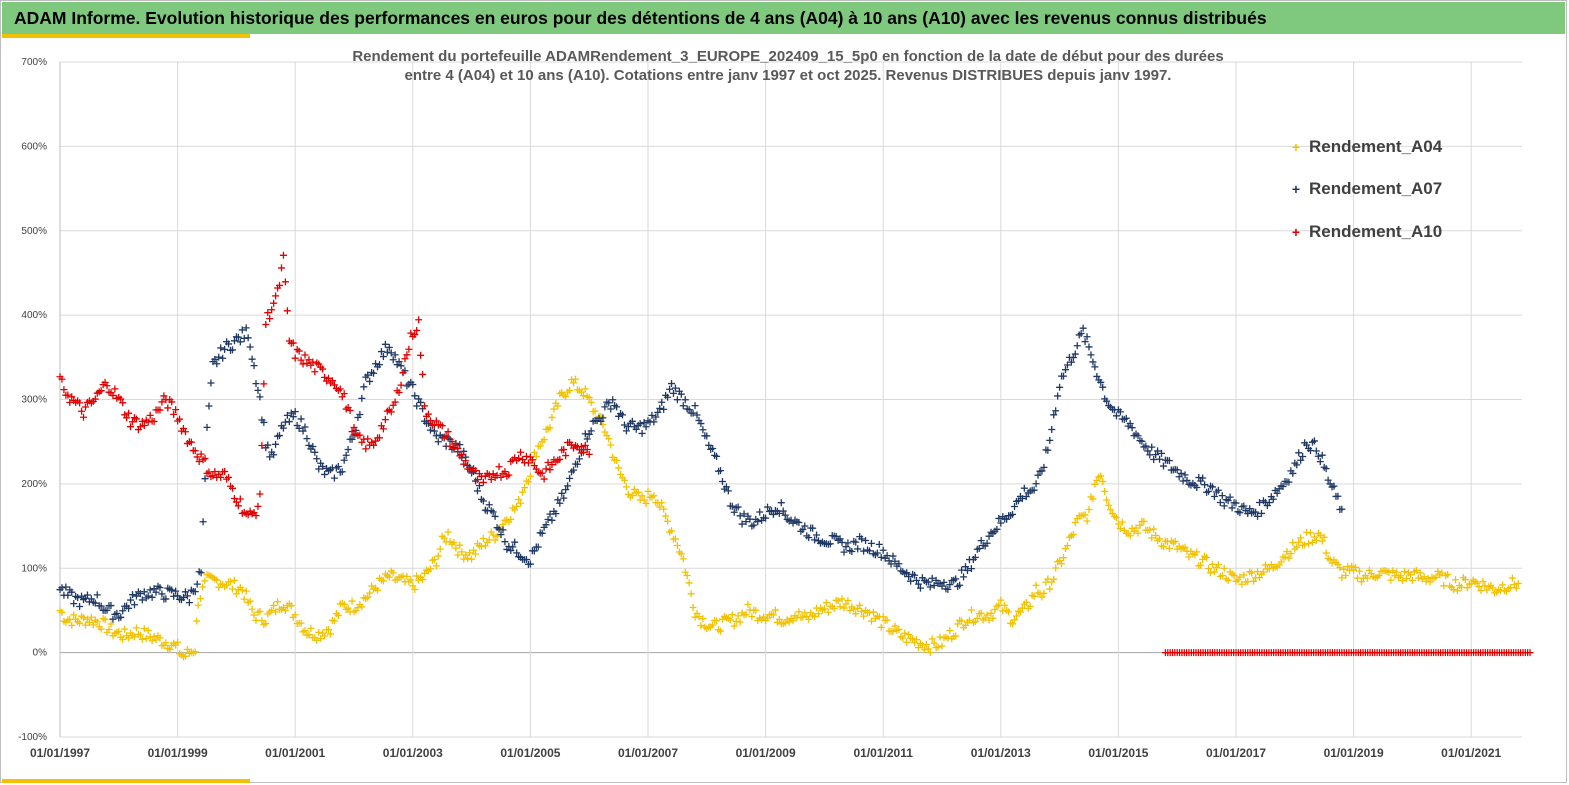  Describe the element at coordinates (34, 568) in the screenshot. I see `y-tick-label: 100%` at that location.